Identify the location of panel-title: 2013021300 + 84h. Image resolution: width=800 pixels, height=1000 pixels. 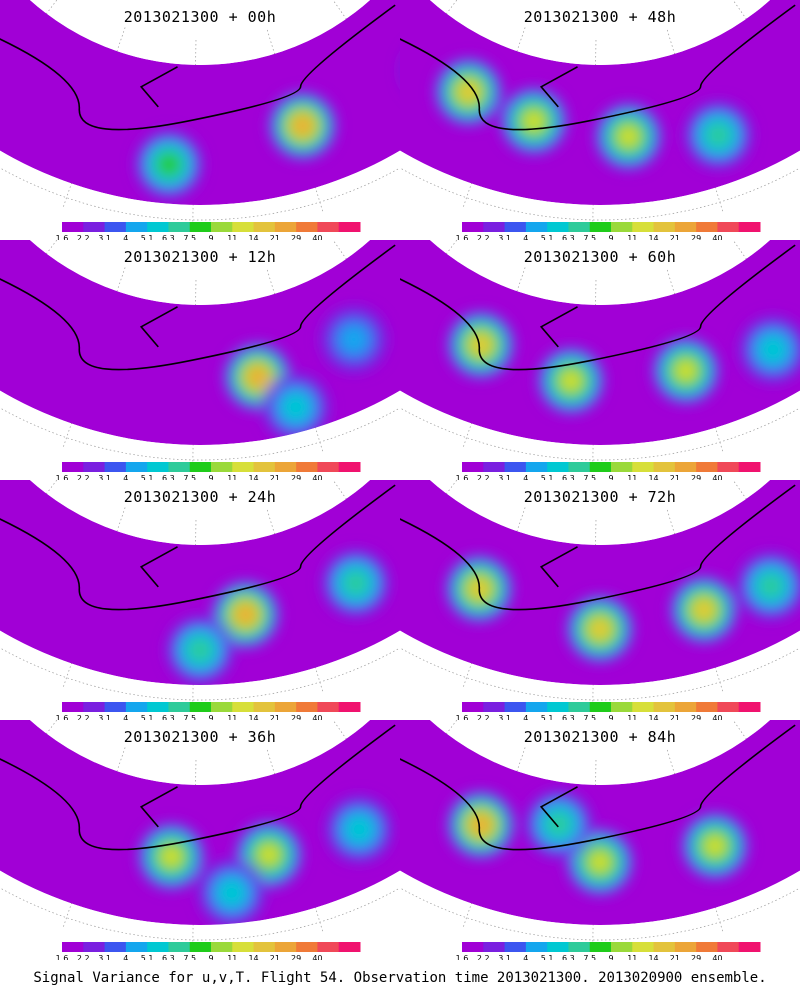
(600, 737).